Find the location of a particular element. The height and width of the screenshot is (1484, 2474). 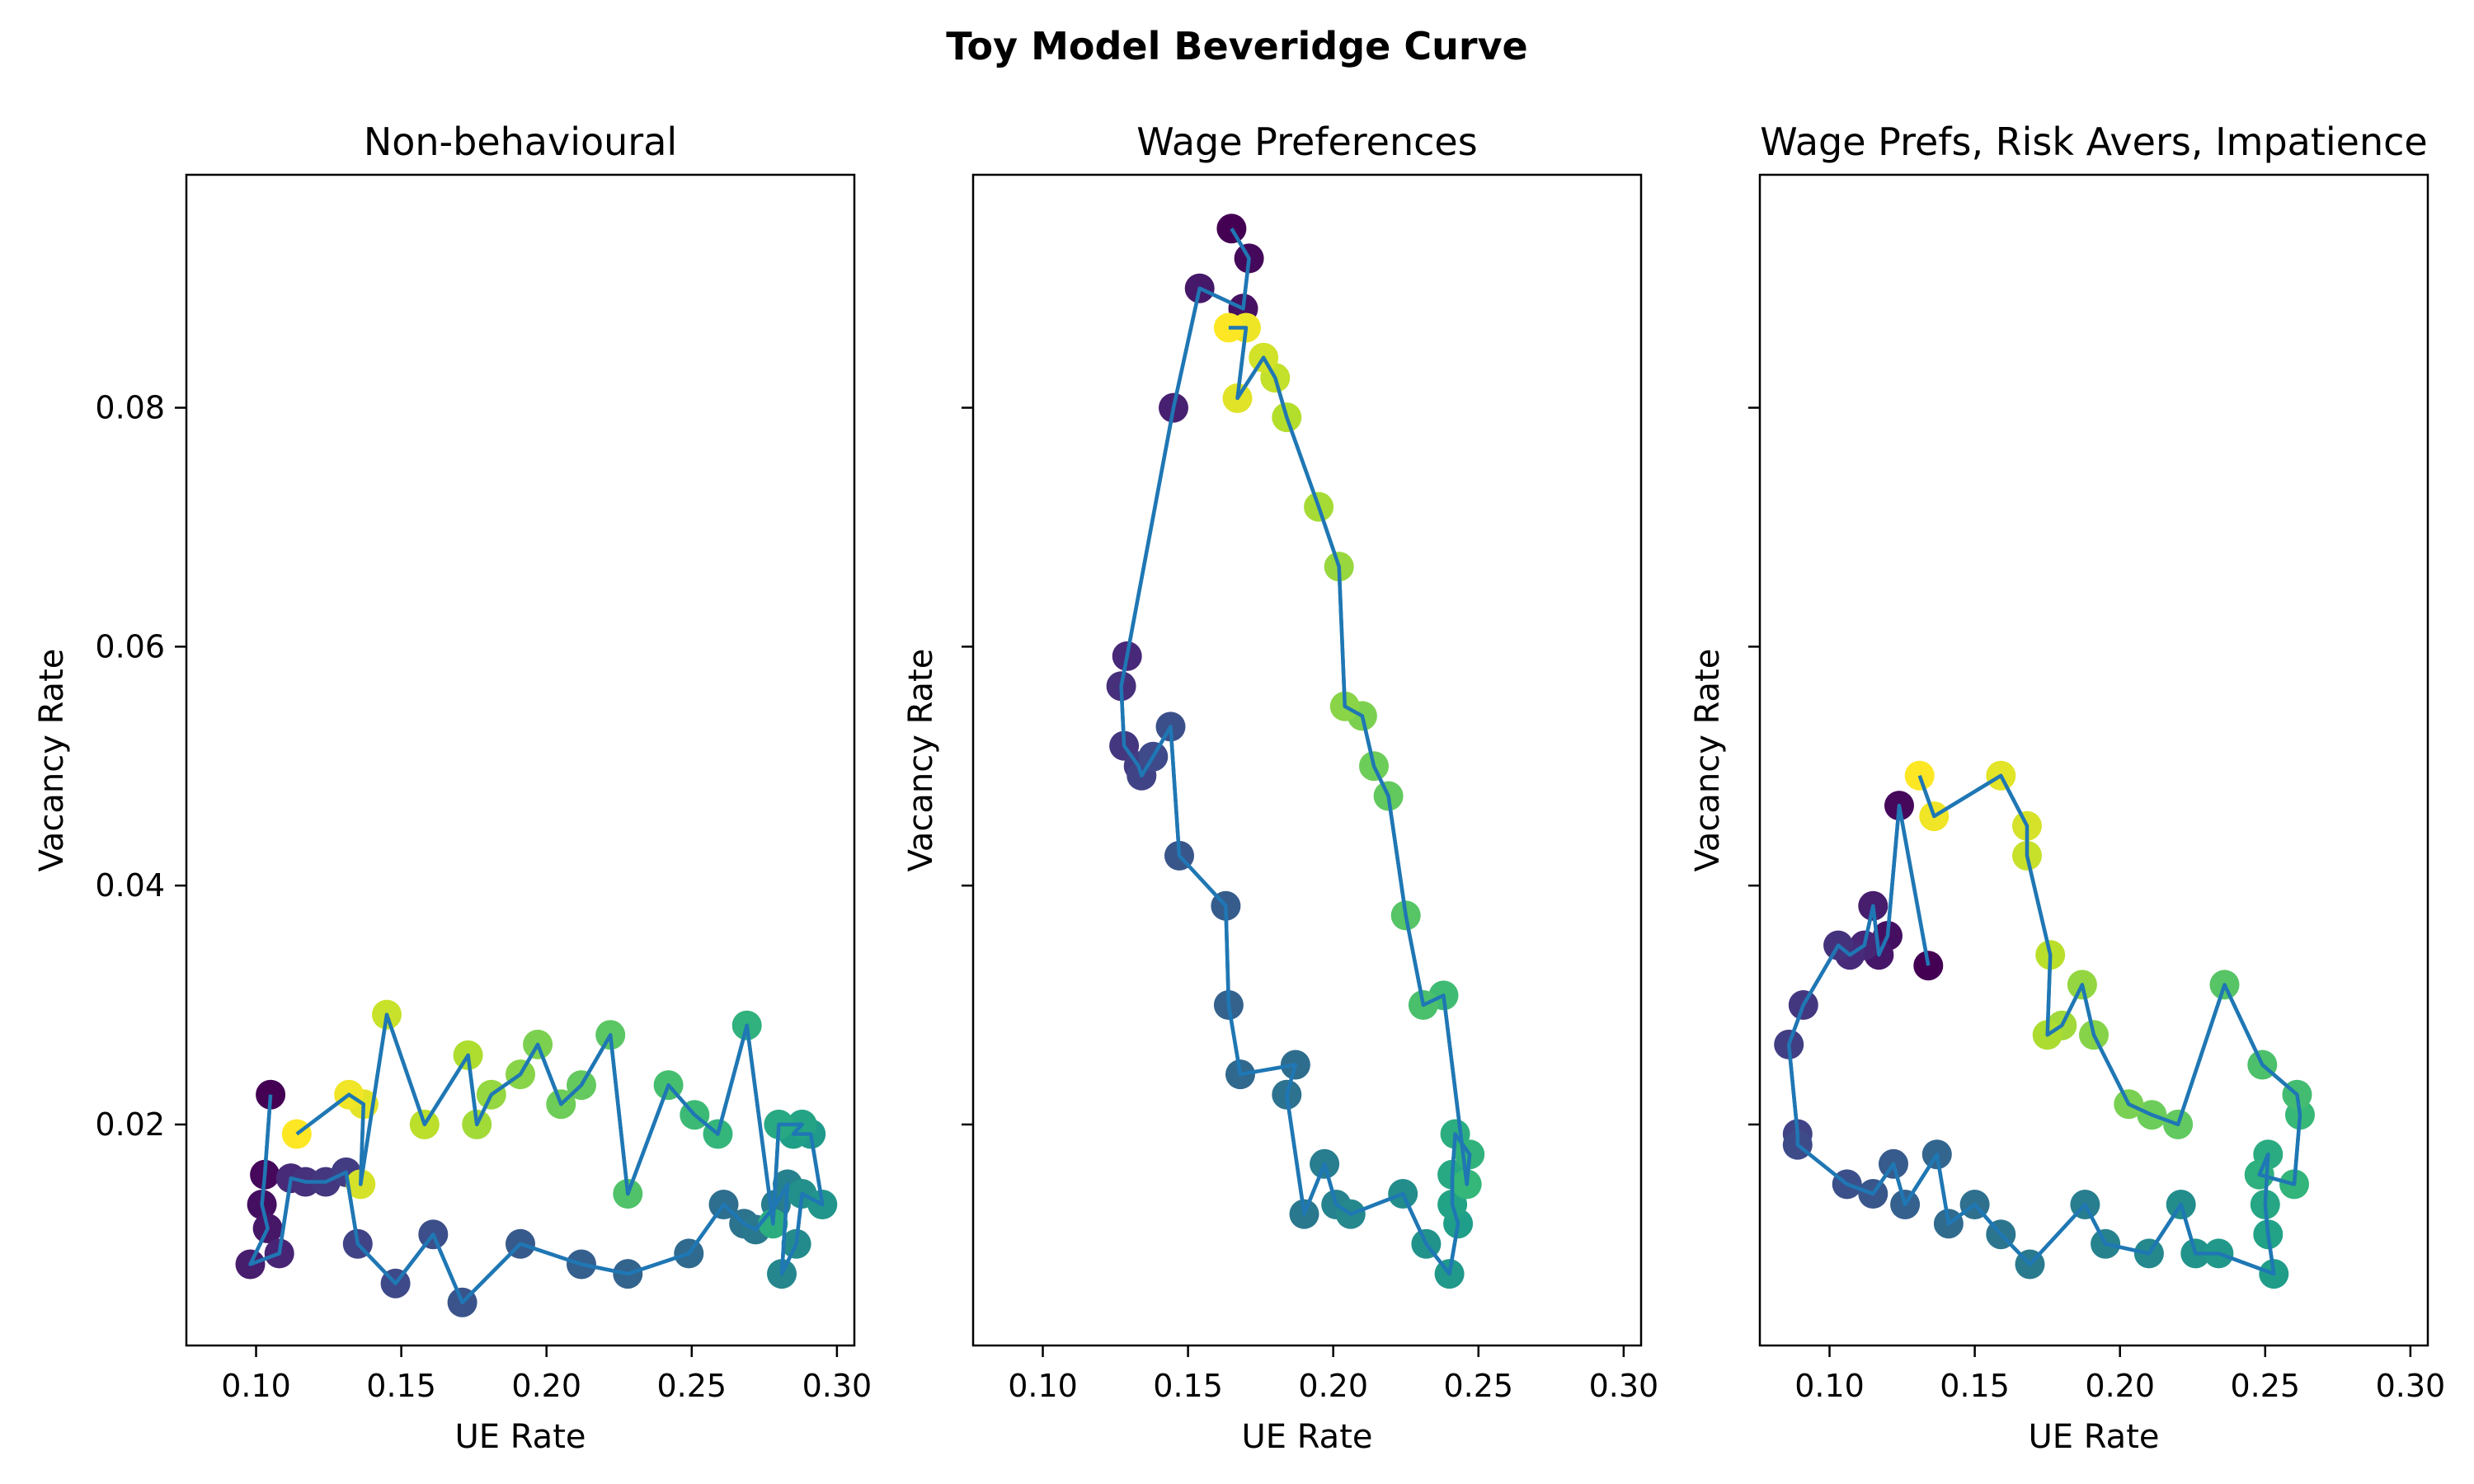

y-tick-label: 0.02 is located at coordinates (130, 1124).